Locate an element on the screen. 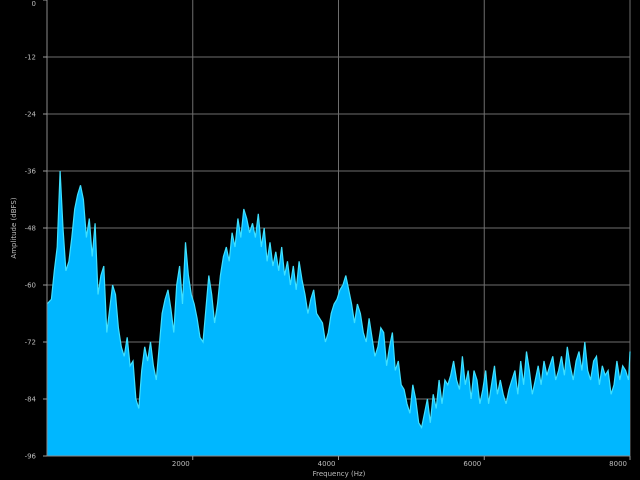 Image resolution: width=640 pixels, height=480 pixels. y-tick-label: -24 is located at coordinates (31, 115).